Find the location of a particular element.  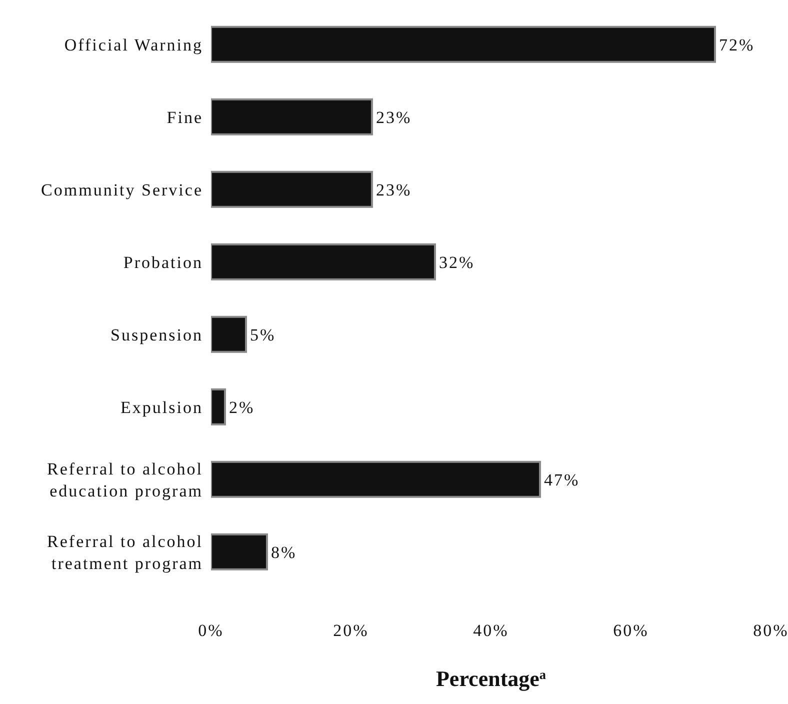

y-tick-label: Referral to alcohol treatment program is located at coordinates (125, 551).